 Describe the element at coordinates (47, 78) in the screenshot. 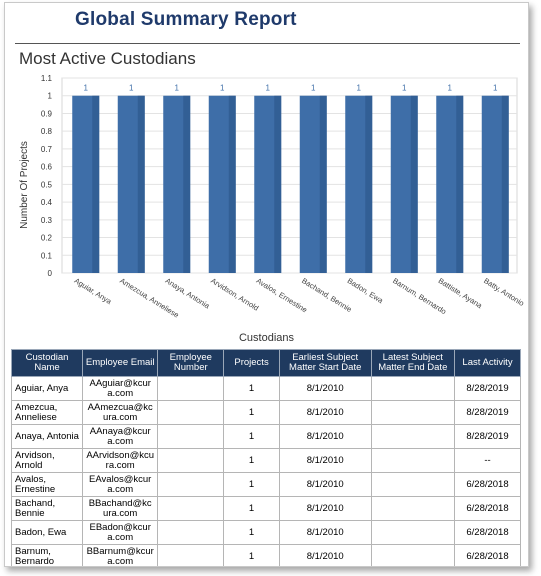

I see `y-tick-label: 1.1` at that location.